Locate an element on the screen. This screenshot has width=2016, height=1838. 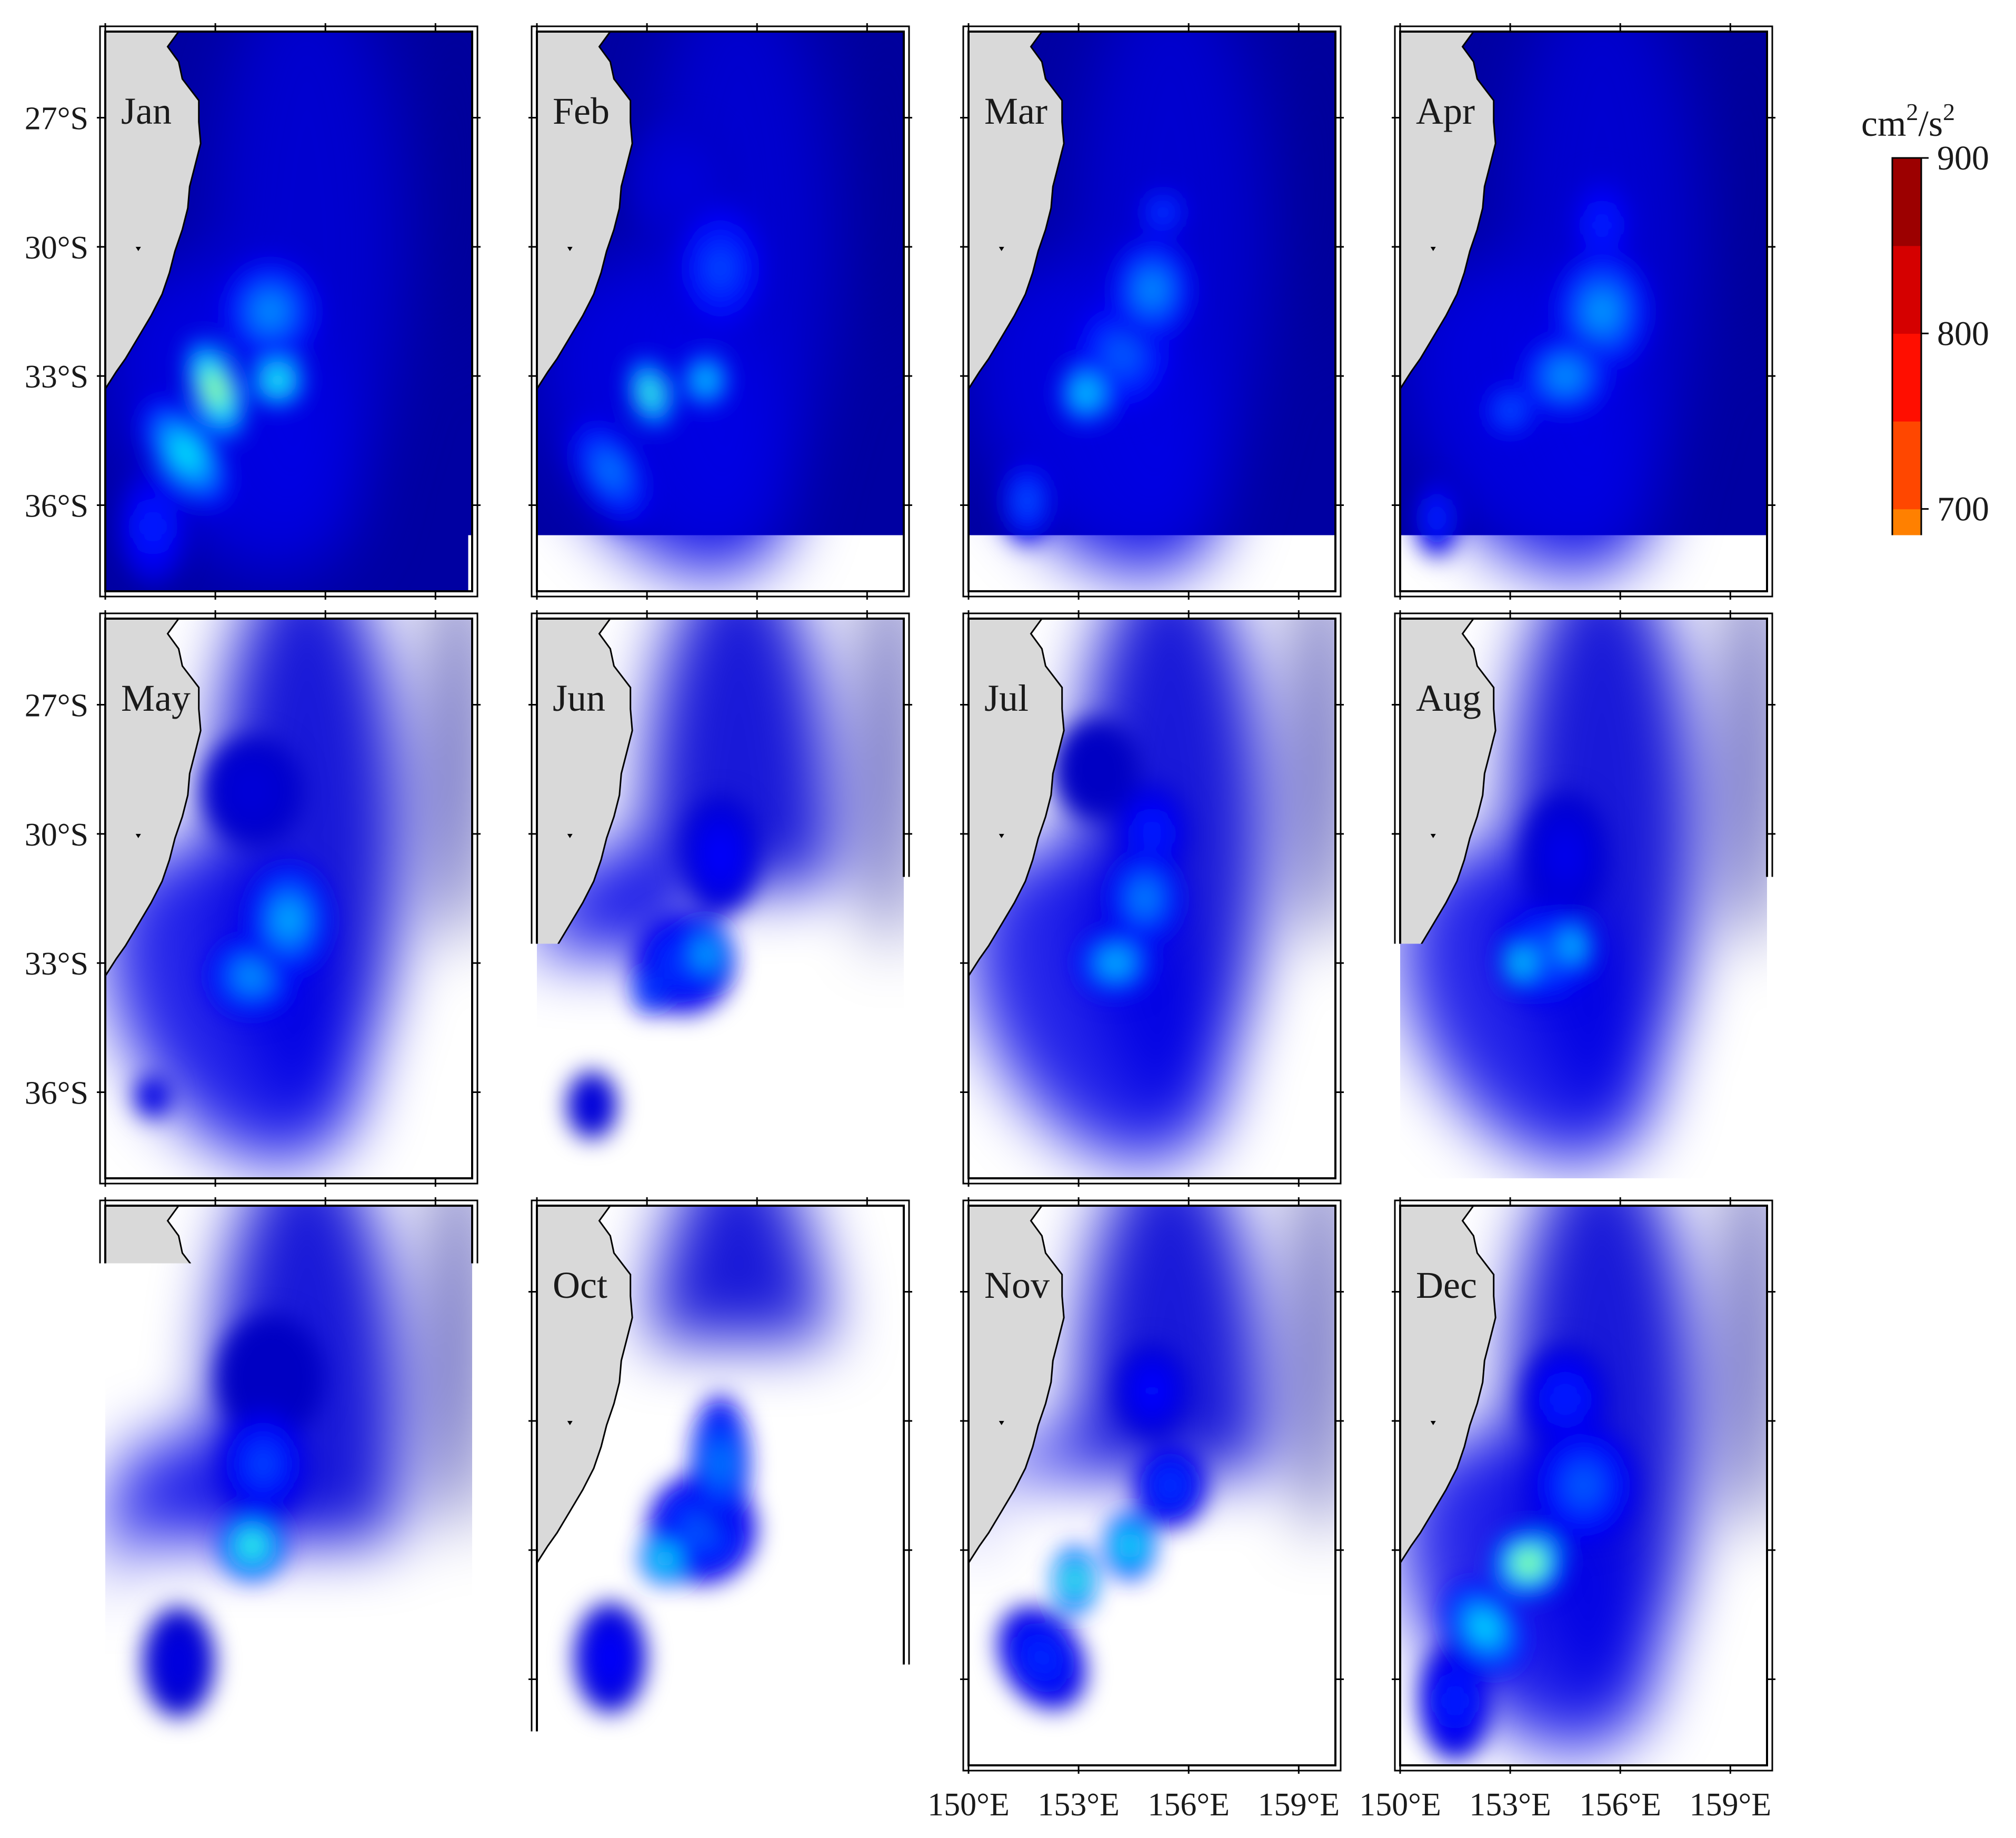
panel-nov: Nov 150°E 153°E 156°E 159°E is located at coordinates (1125, 1479).